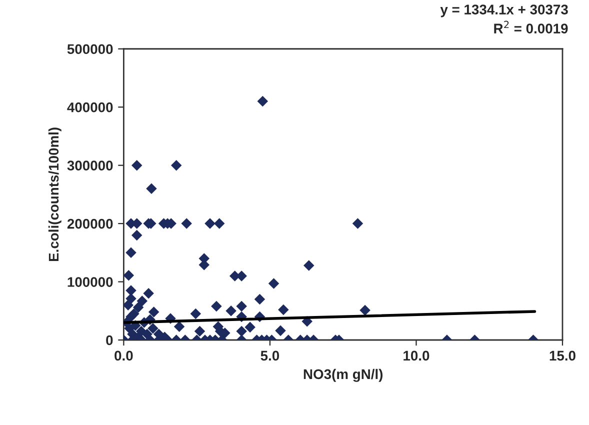  What do you see at coordinates (90, 282) in the screenshot?
I see `y-tick-label: 100000` at bounding box center [90, 282].